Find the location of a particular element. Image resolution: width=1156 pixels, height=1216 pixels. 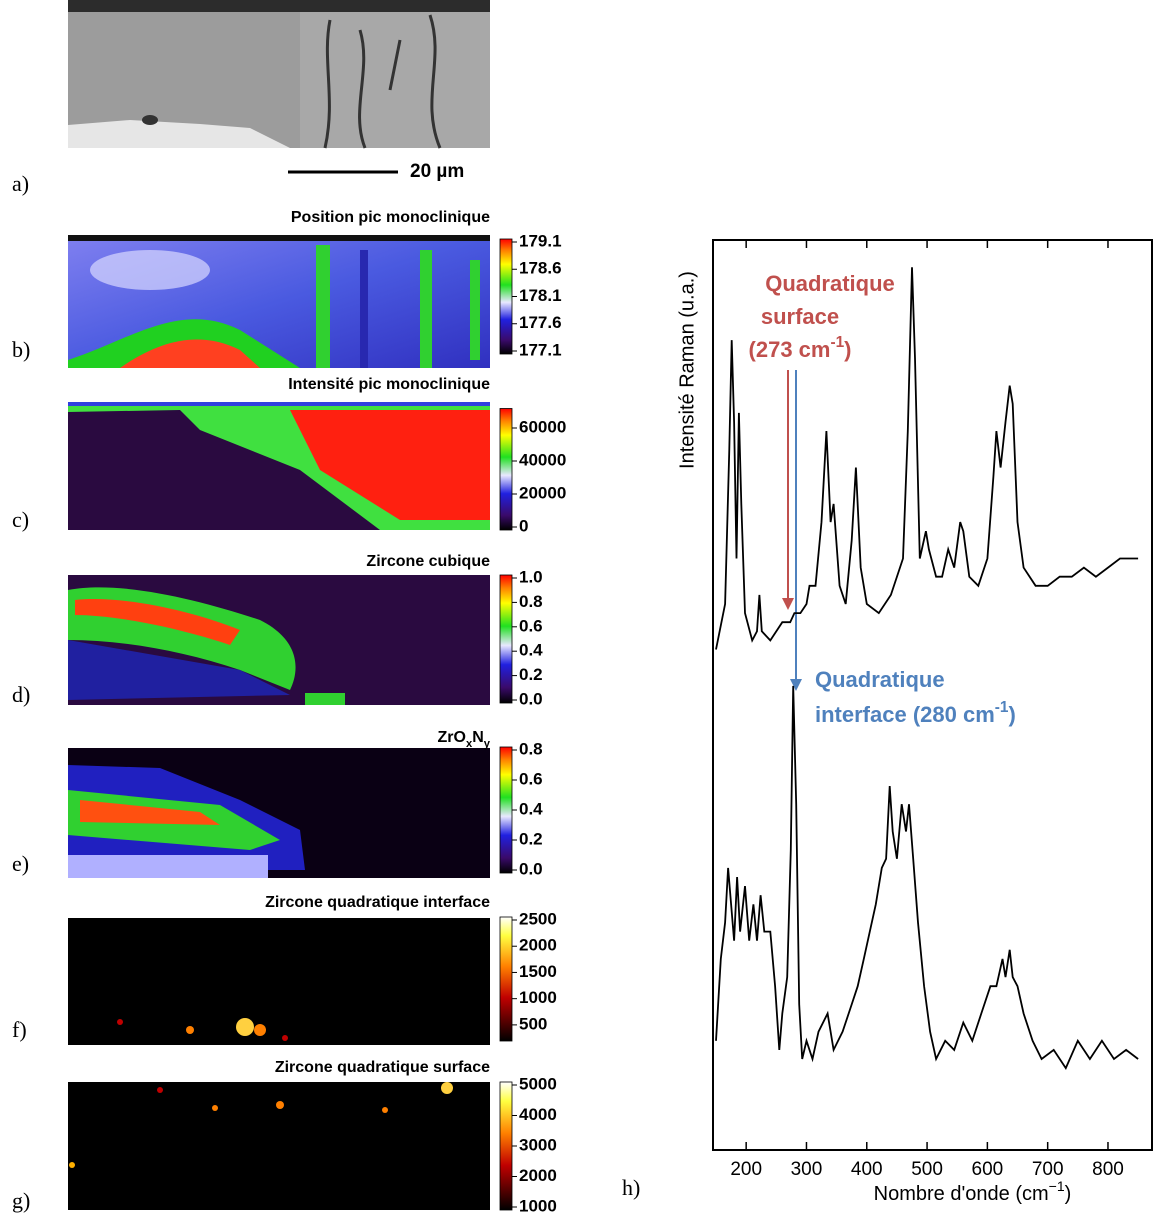

colorbar-tick-label: 178.1 is located at coordinates (540, 295).